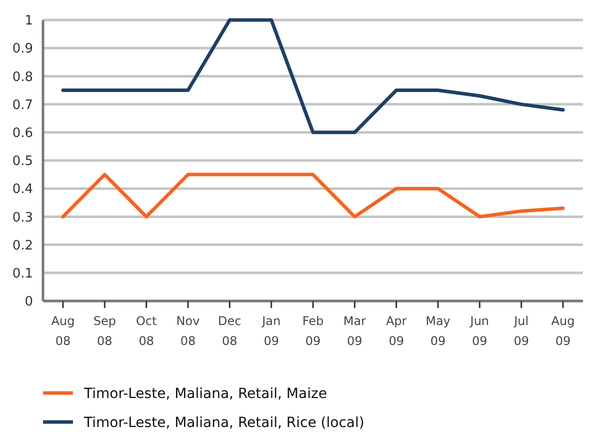 The width and height of the screenshot is (593, 432). What do you see at coordinates (22, 190) in the screenshot?
I see `y-tick-label: 0.4` at bounding box center [22, 190].